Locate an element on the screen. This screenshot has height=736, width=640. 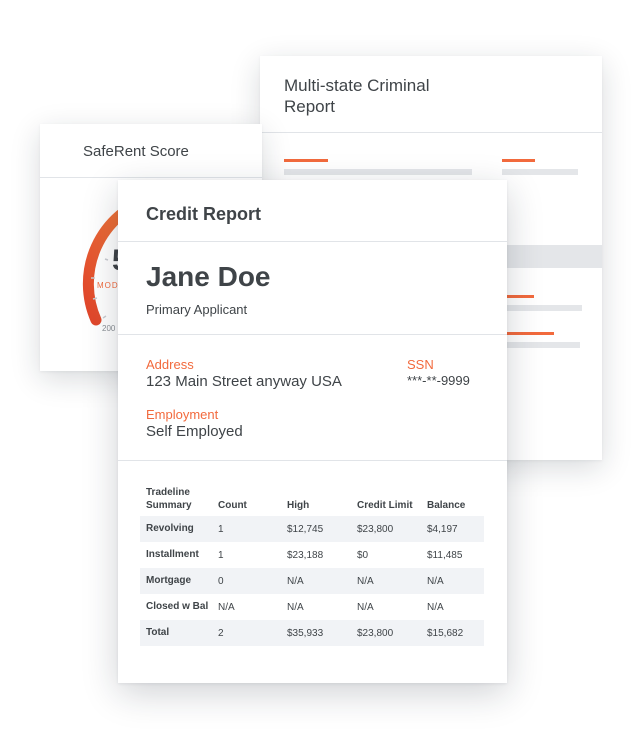
table-row: Installment 1 $23,188 $0 $11,485 is located at coordinates (312, 555).